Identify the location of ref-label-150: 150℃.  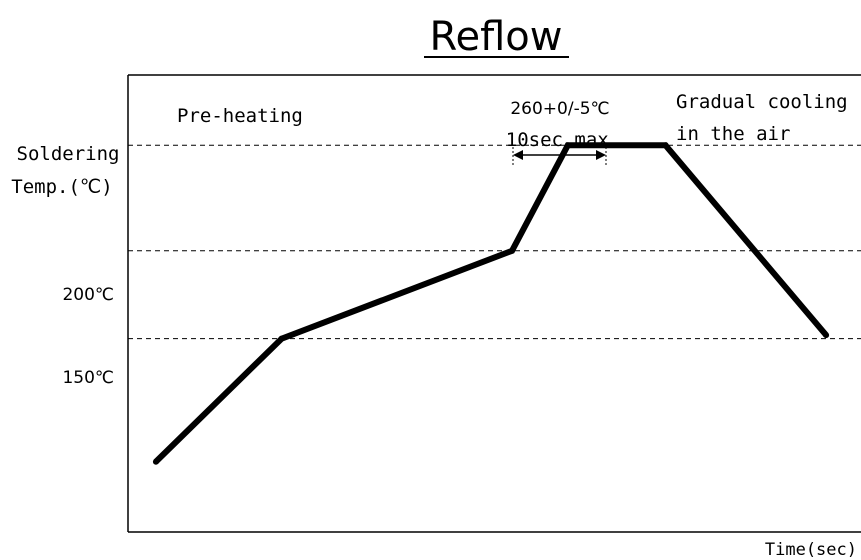
(88, 378).